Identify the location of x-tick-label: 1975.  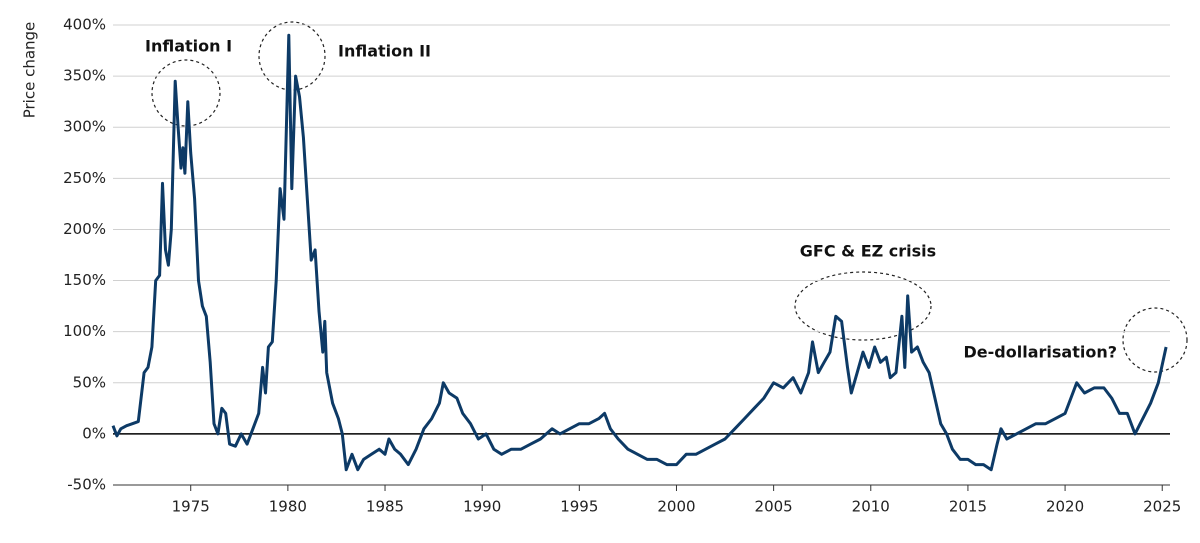
(191, 507).